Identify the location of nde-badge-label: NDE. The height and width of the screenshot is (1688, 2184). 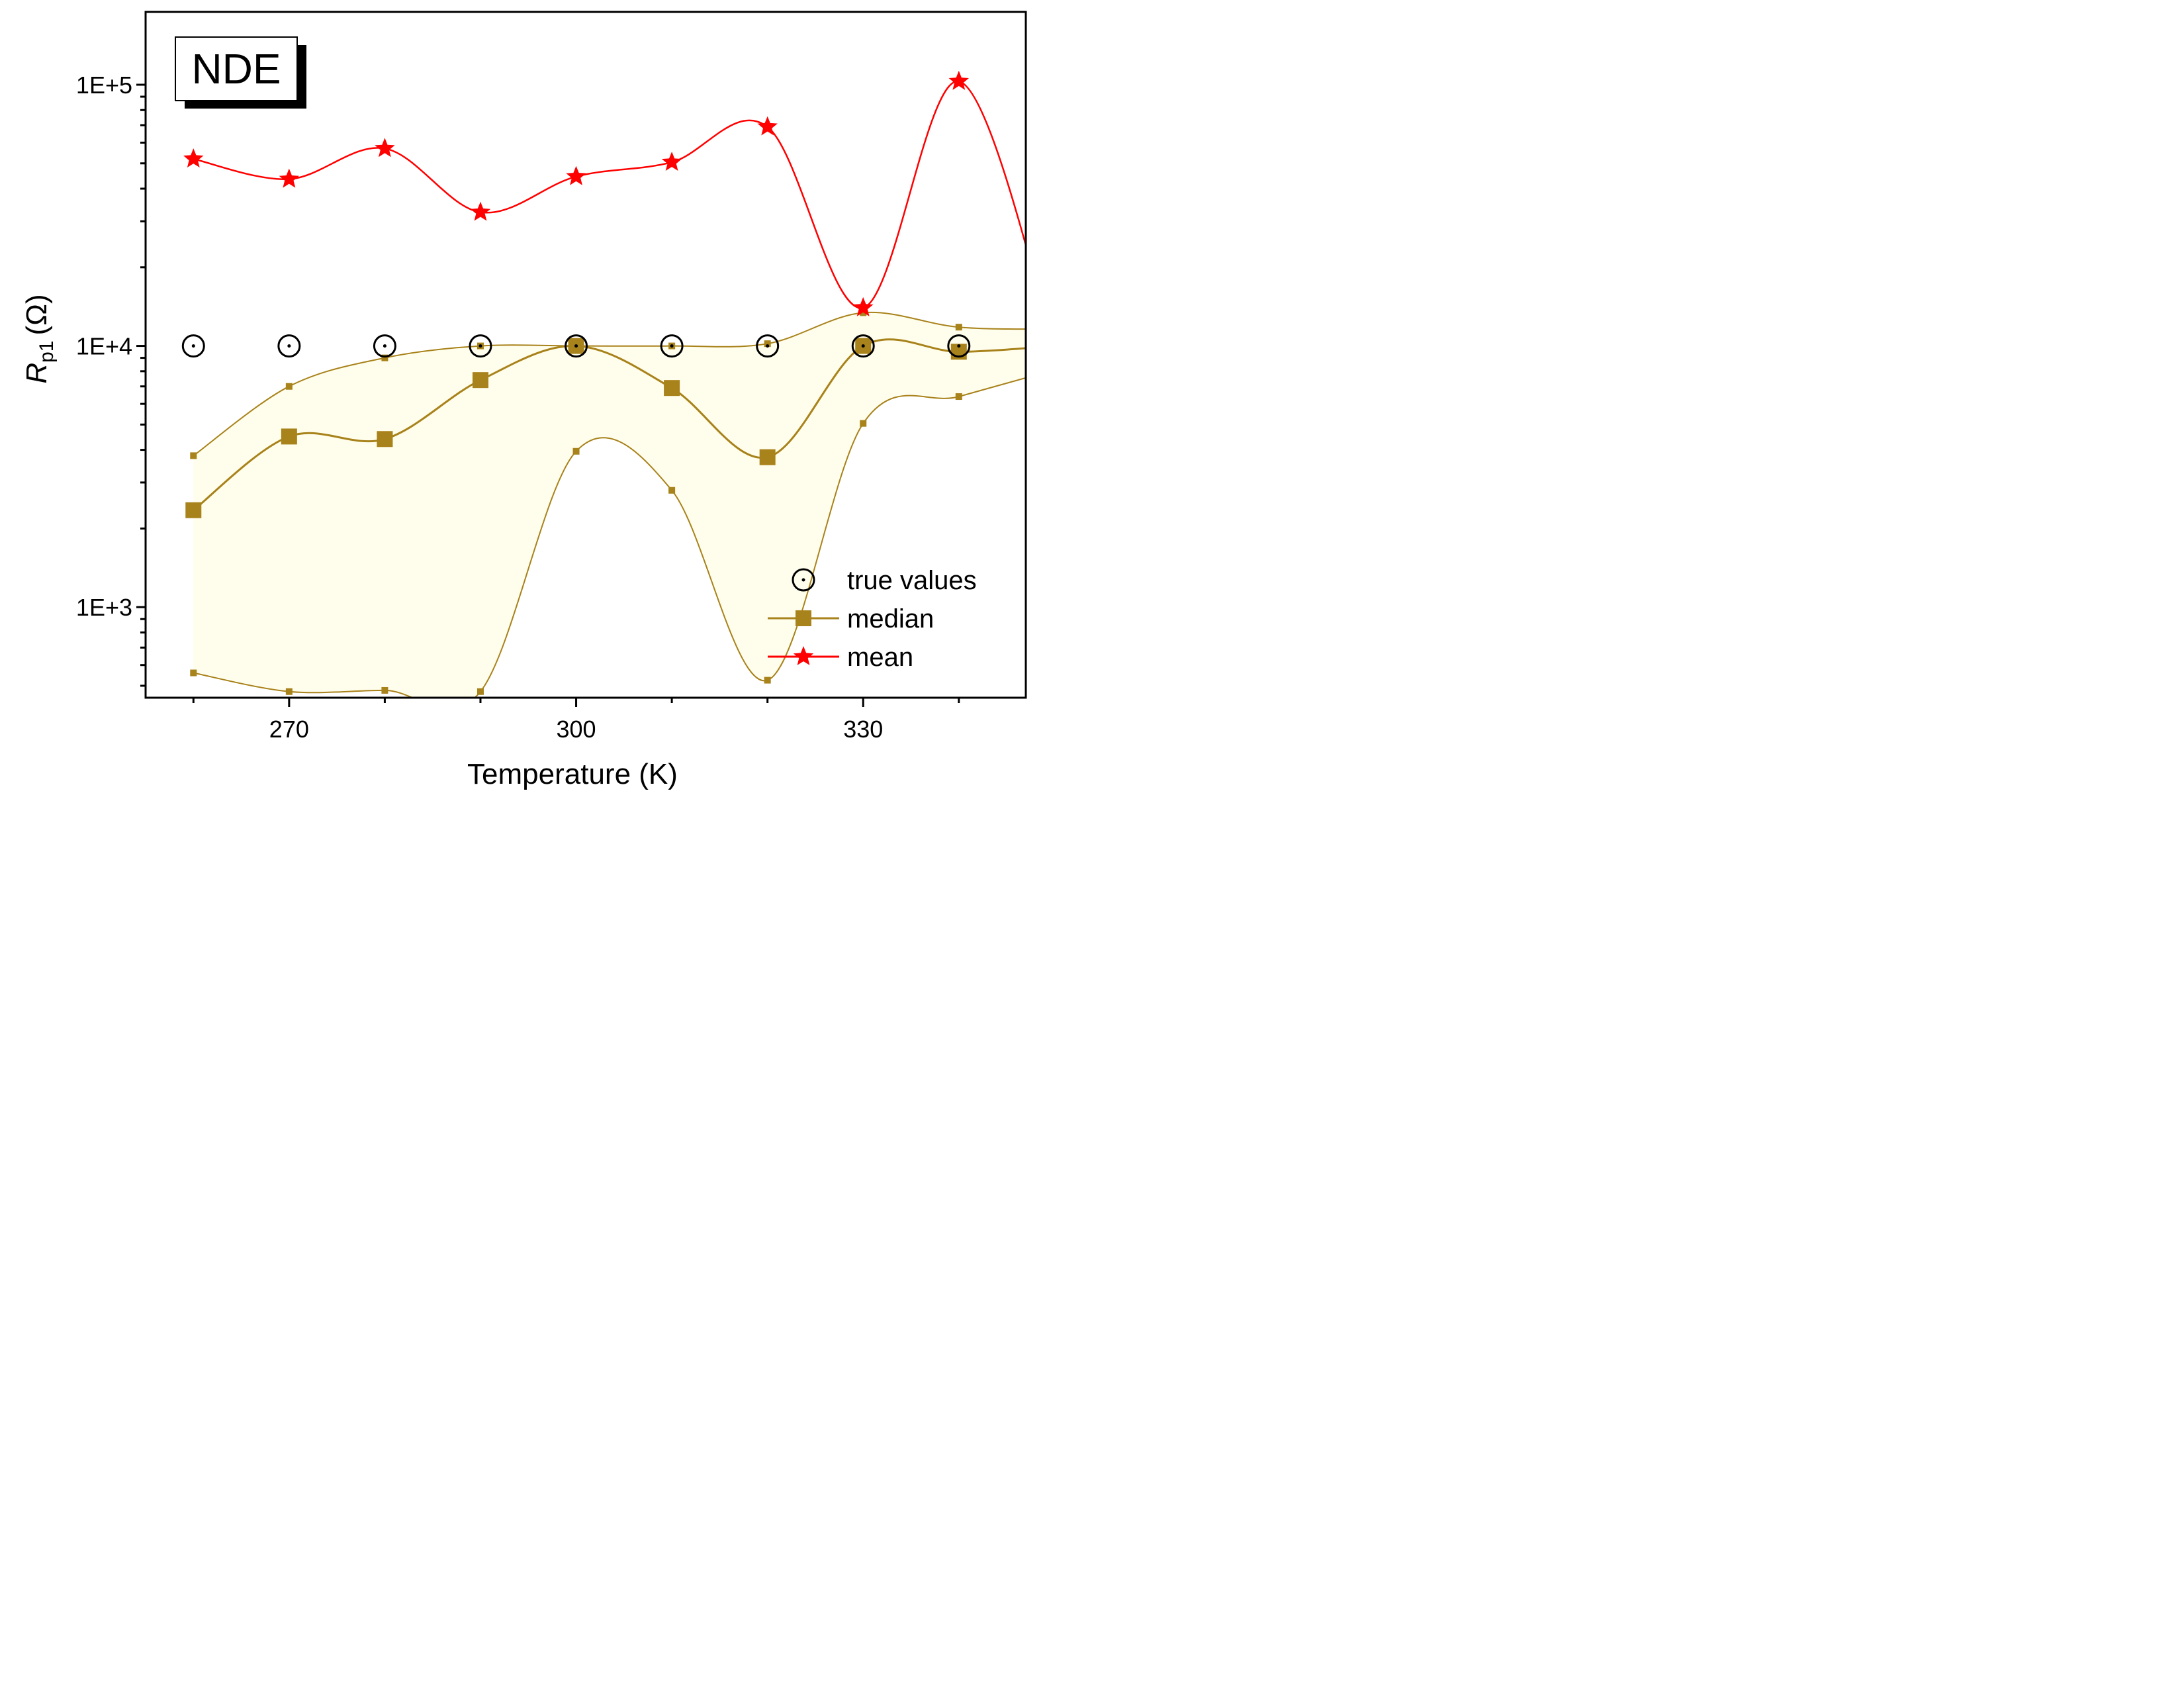
(236, 69).